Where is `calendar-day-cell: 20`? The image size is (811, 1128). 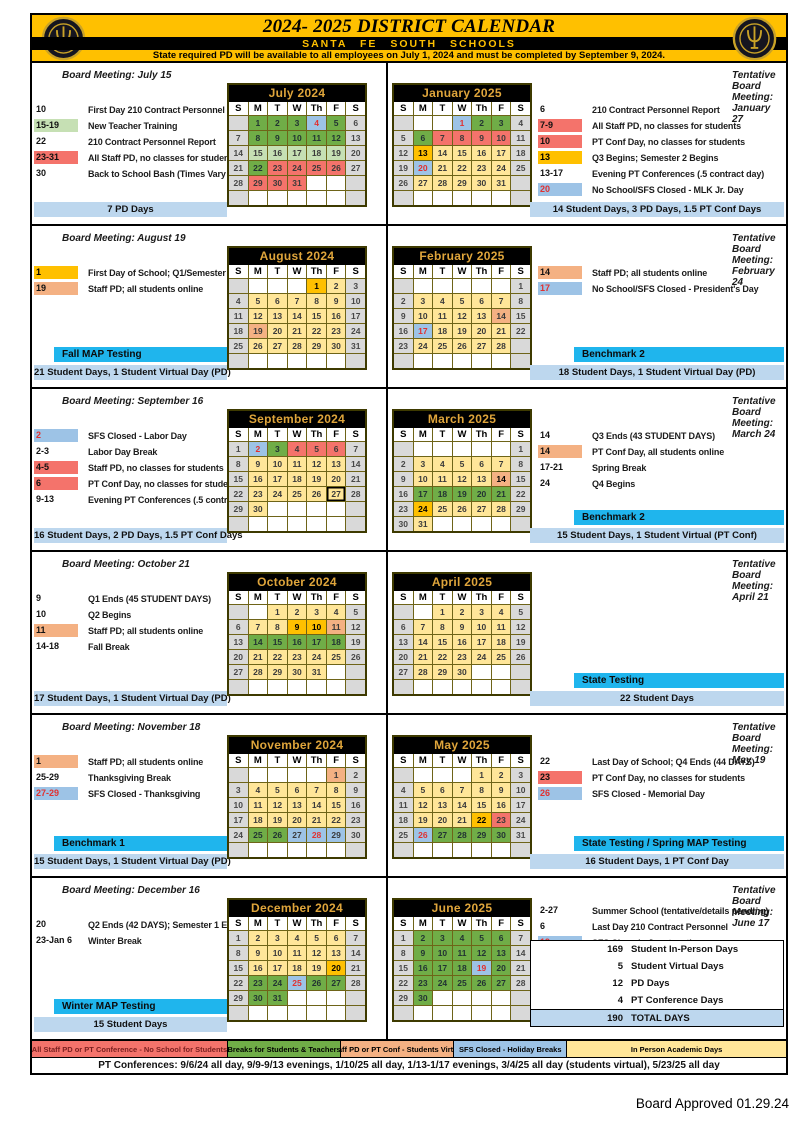 calendar-day-cell: 20 is located at coordinates (277, 331).